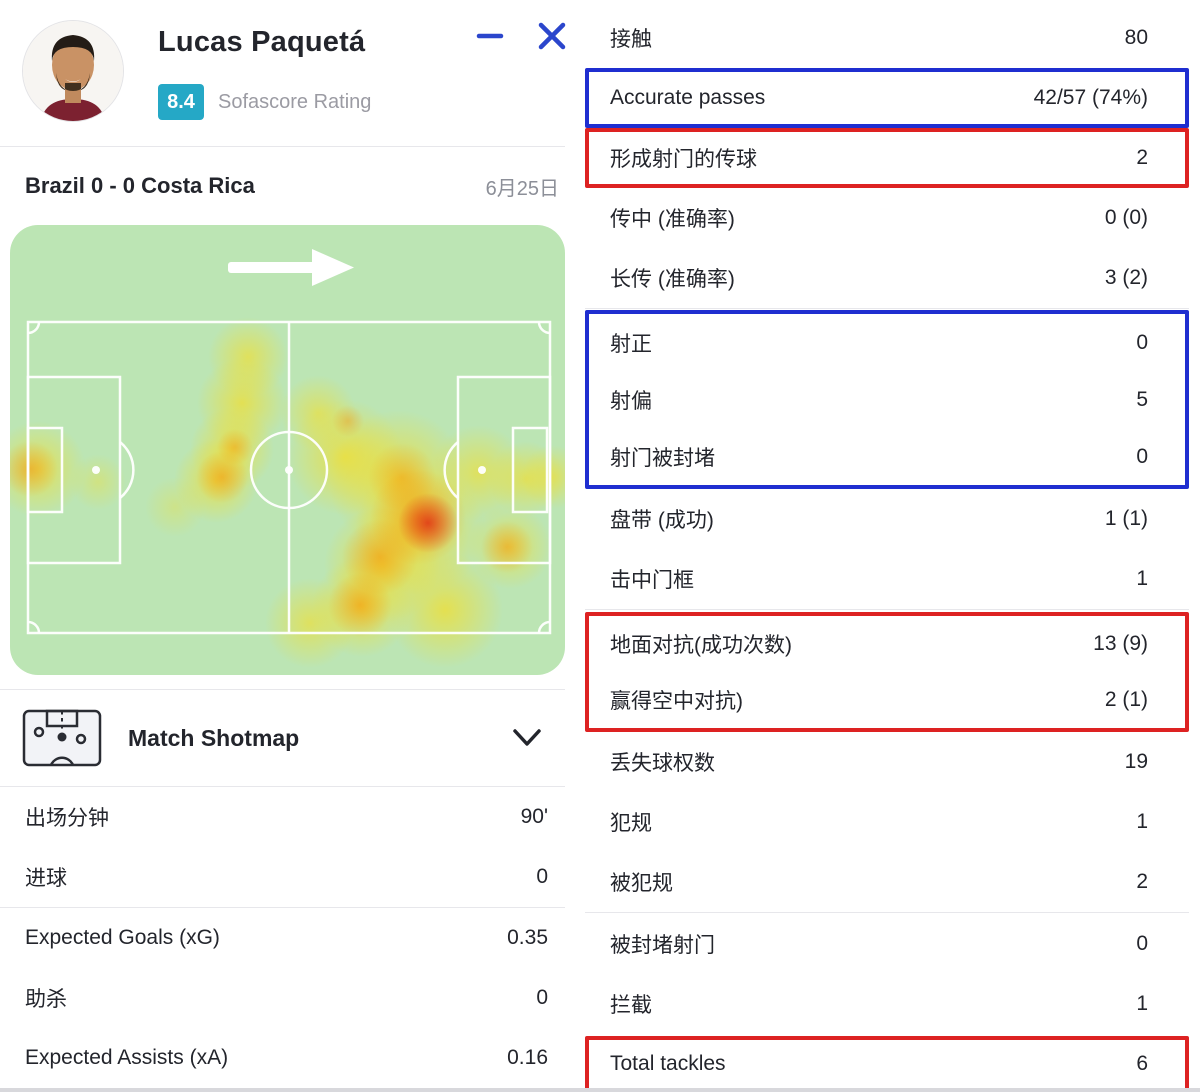  Describe the element at coordinates (1136, 761) in the screenshot. I see `stat-value: 19` at that location.